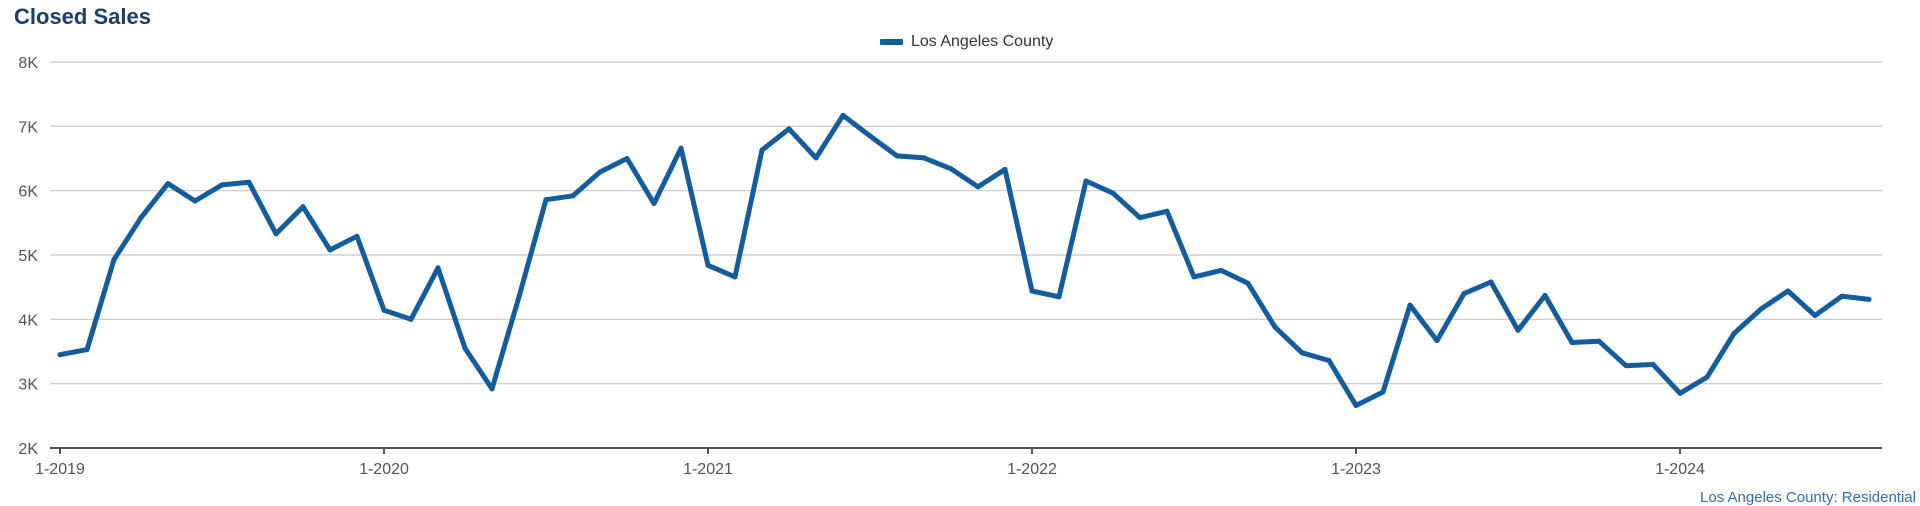  What do you see at coordinates (28, 385) in the screenshot?
I see `y-tick-label: 3K` at bounding box center [28, 385].